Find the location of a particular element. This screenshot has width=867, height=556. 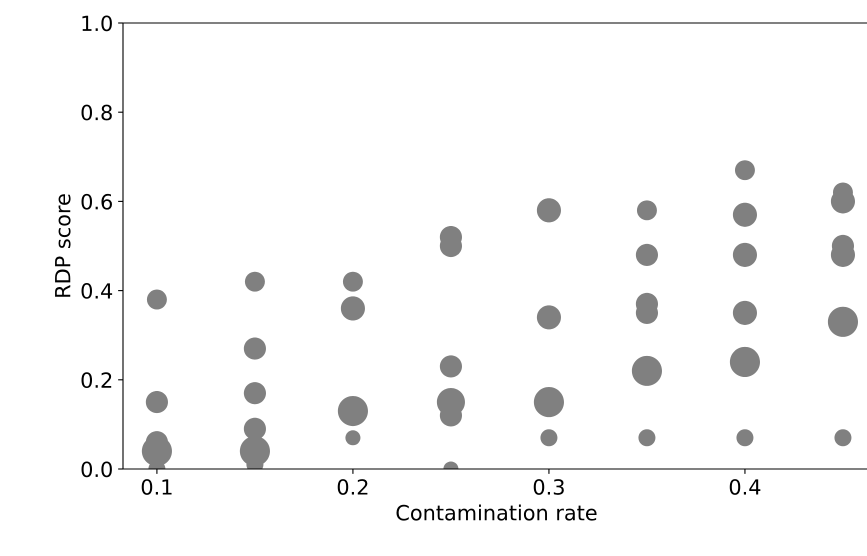

y-tick-label: 0.4 is located at coordinates (97, 291).